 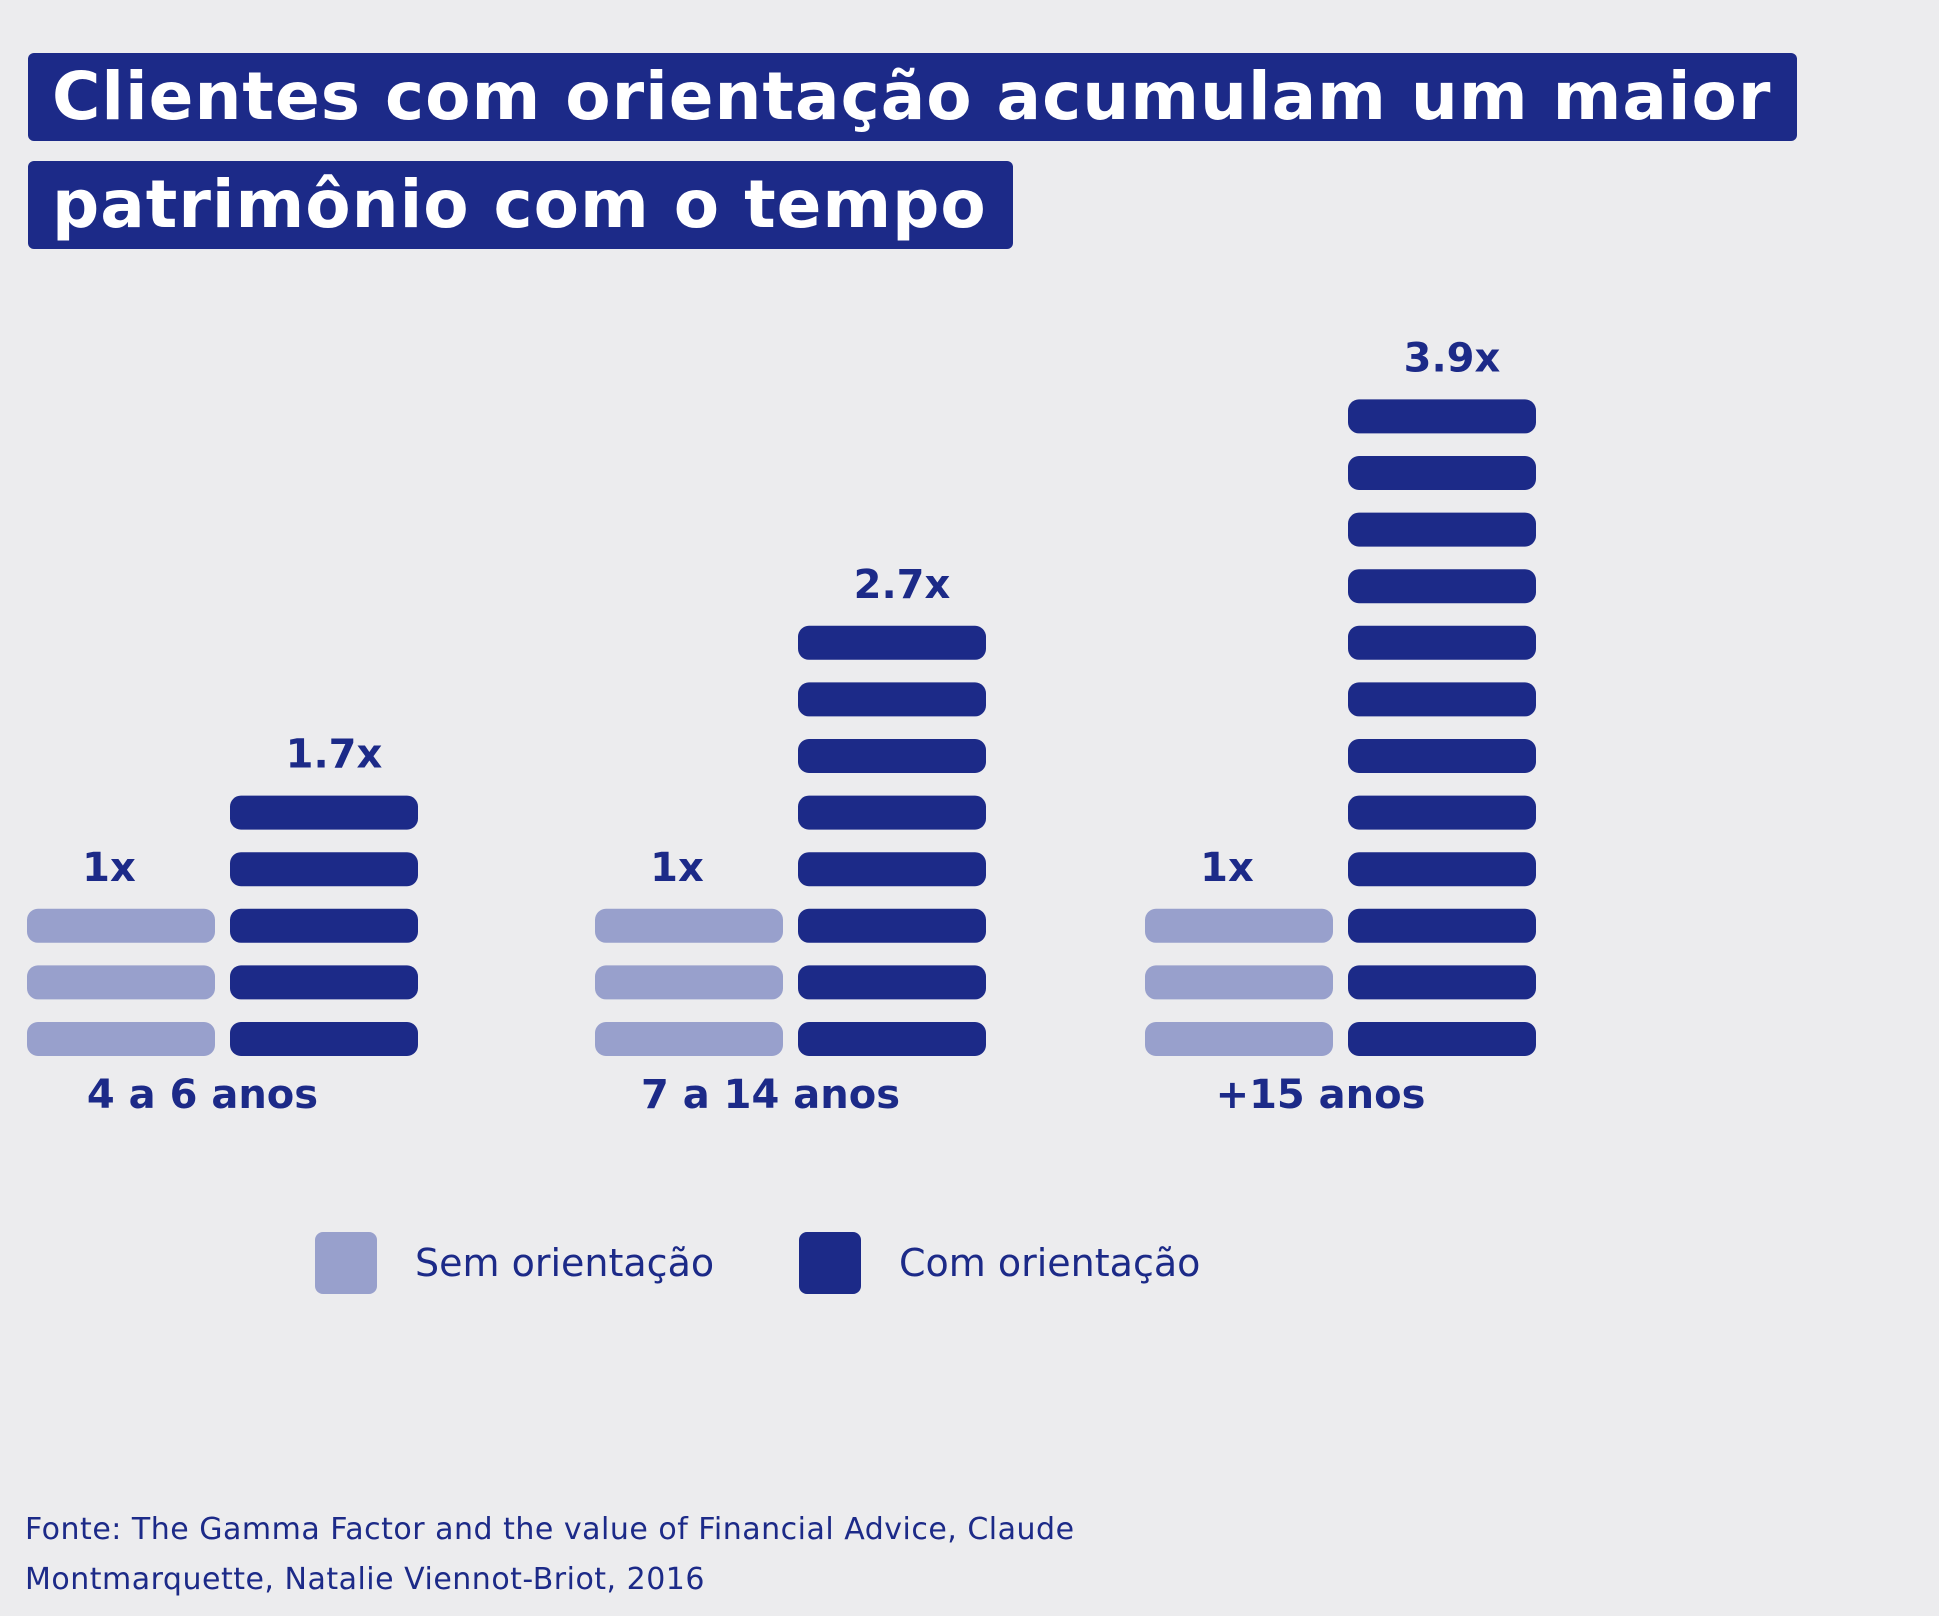 What do you see at coordinates (1050, 1263) in the screenshot?
I see `legend-label-com-orientacao: Com orientação` at bounding box center [1050, 1263].